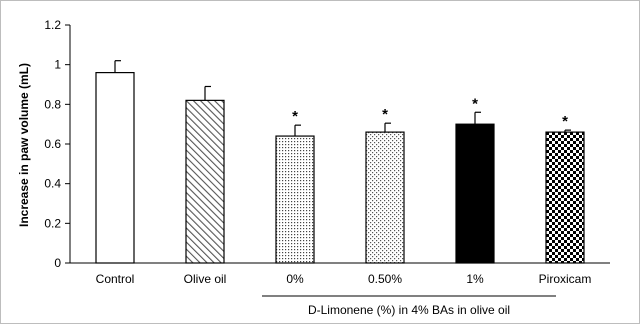 Image resolution: width=640 pixels, height=324 pixels. Describe the element at coordinates (52, 104) in the screenshot. I see `y-tick-label: 0.8` at that location.